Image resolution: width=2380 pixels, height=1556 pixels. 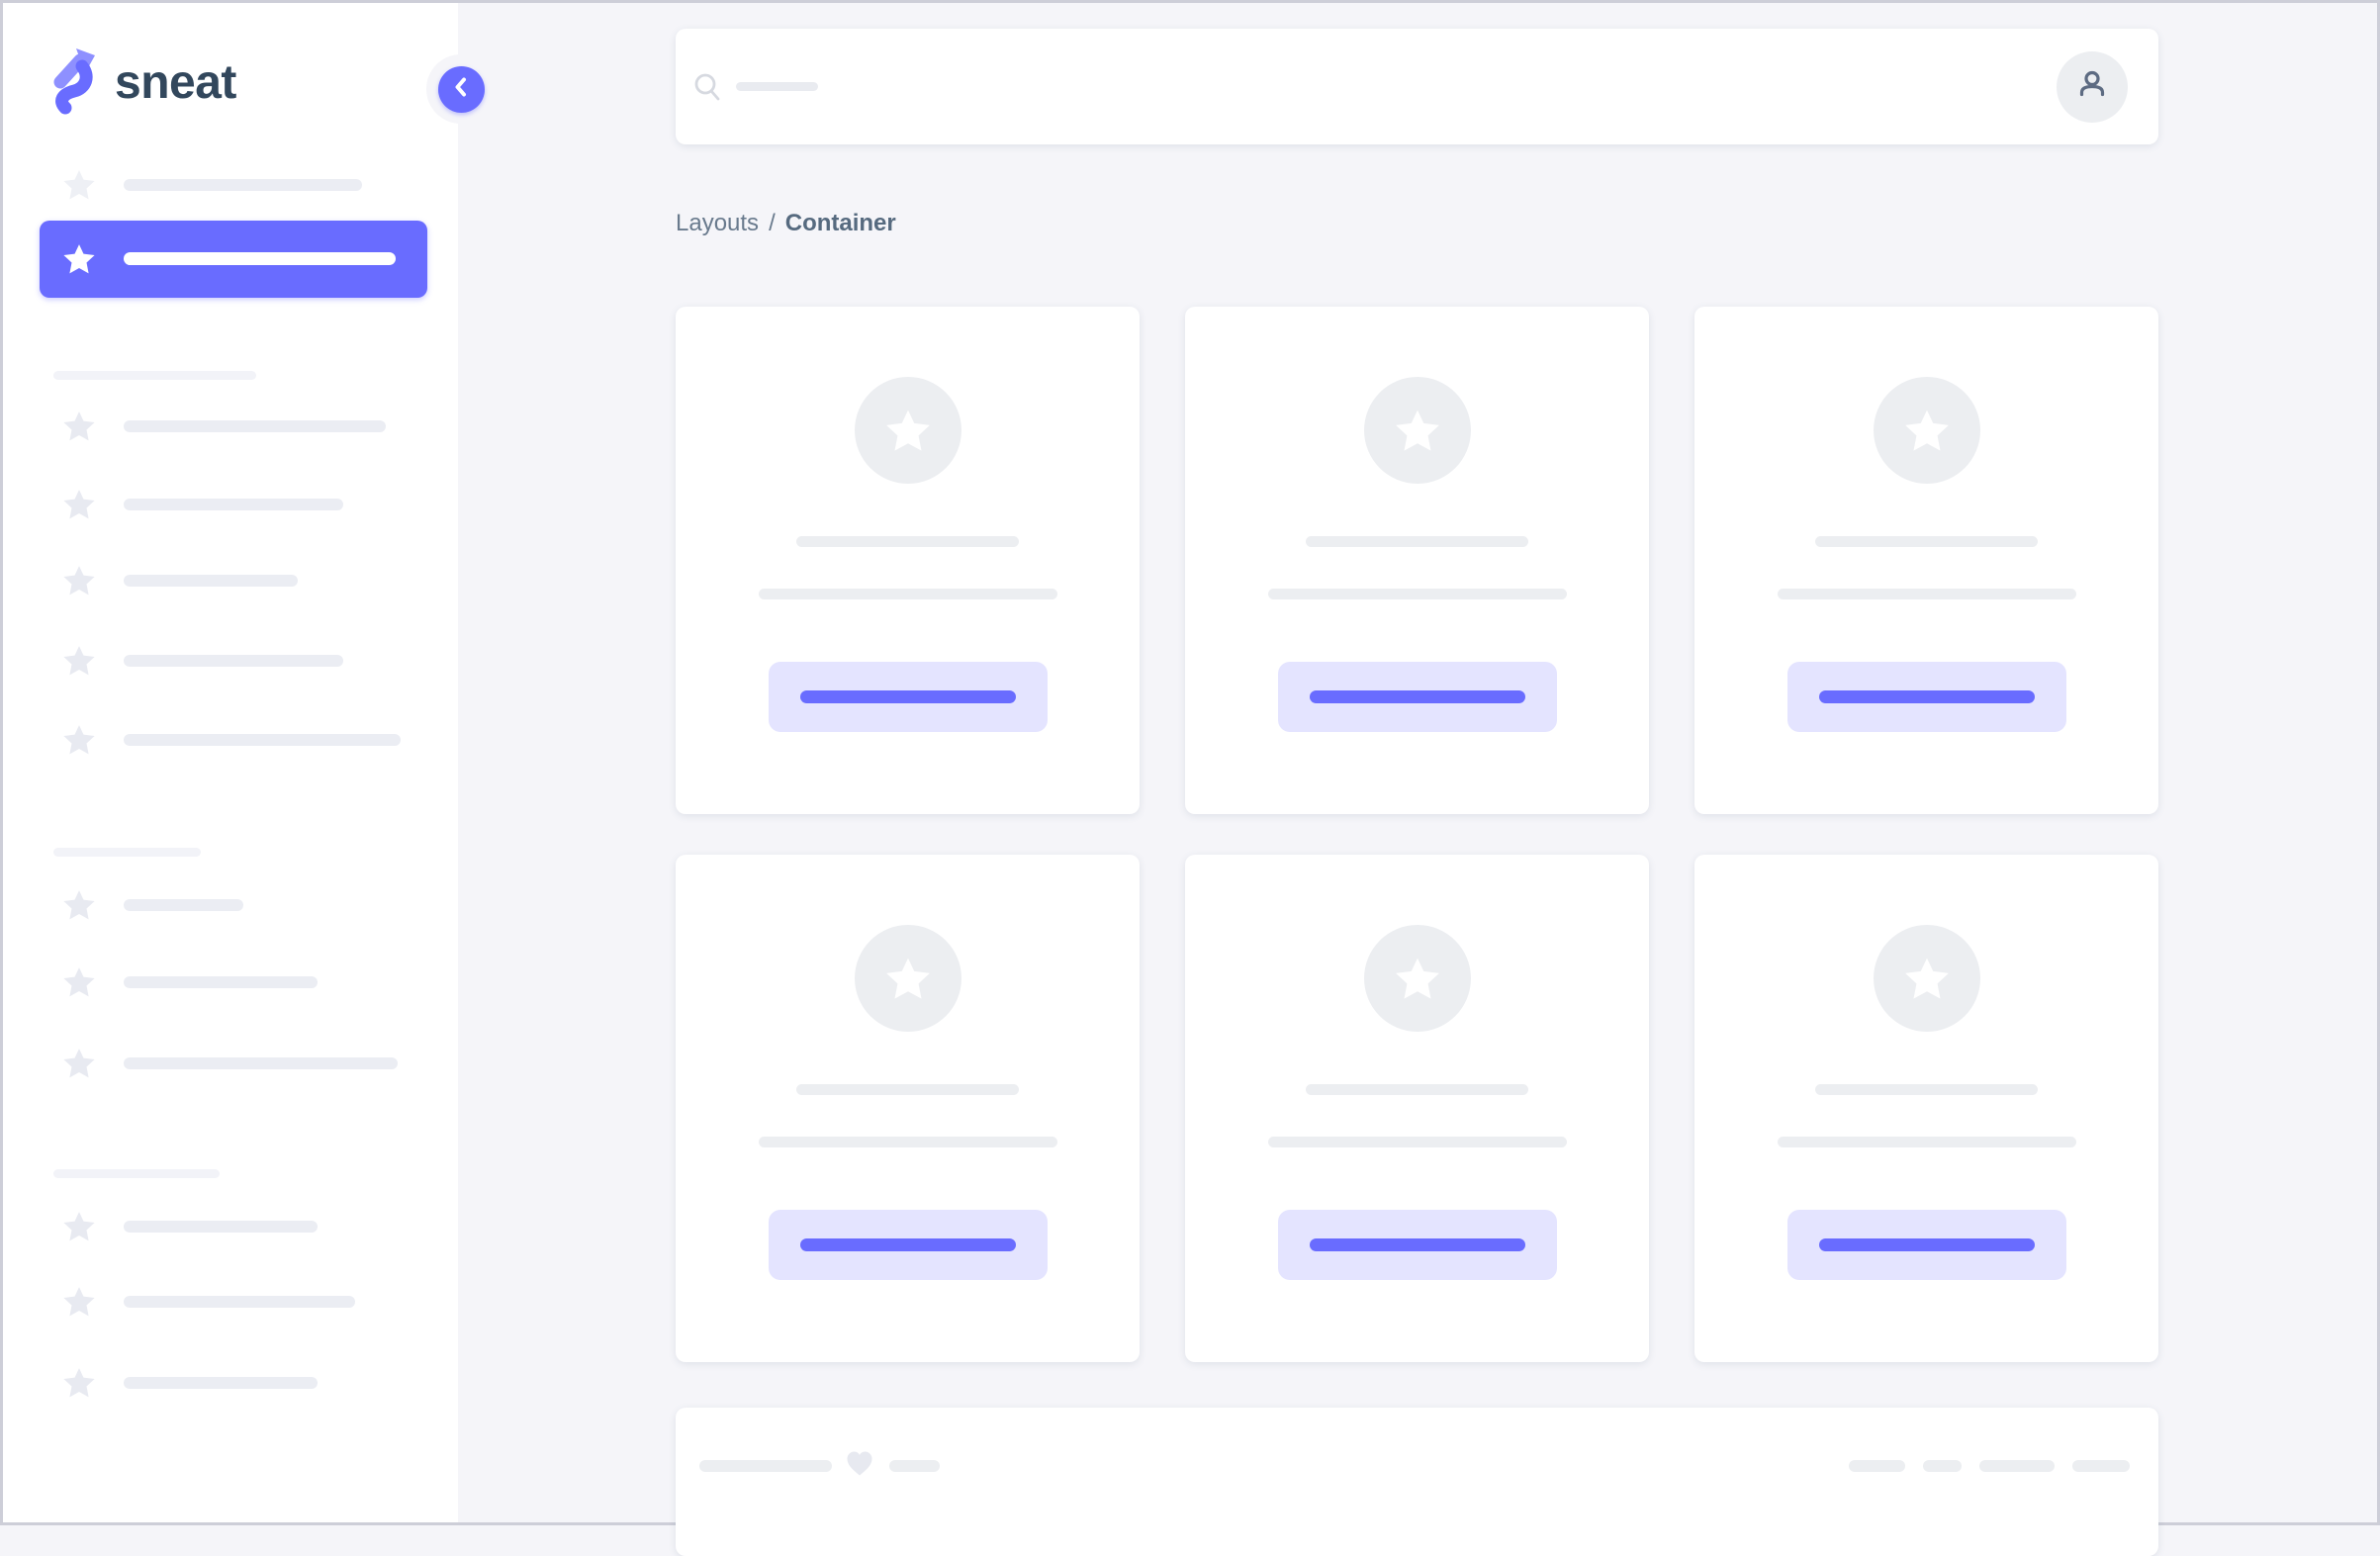 What do you see at coordinates (1417, 1482) in the screenshot?
I see `bottom-bar` at bounding box center [1417, 1482].